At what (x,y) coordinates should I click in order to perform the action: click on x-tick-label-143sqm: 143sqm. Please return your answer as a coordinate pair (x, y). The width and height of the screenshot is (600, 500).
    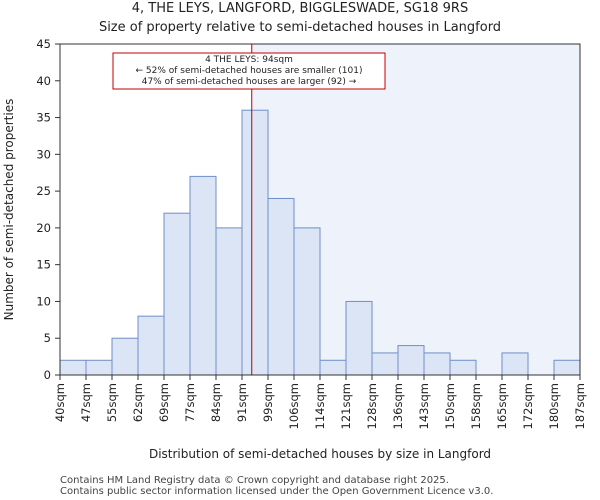
    Looking at the image, I should click on (424, 406).